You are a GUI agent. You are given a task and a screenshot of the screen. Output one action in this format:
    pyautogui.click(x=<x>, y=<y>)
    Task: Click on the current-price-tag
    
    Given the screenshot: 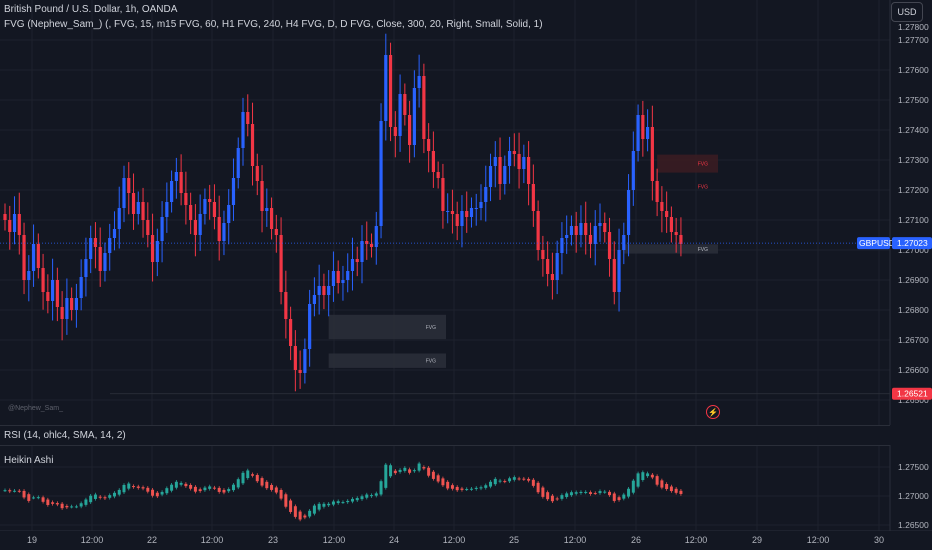 What is the action you would take?
    pyautogui.click(x=912, y=243)
    